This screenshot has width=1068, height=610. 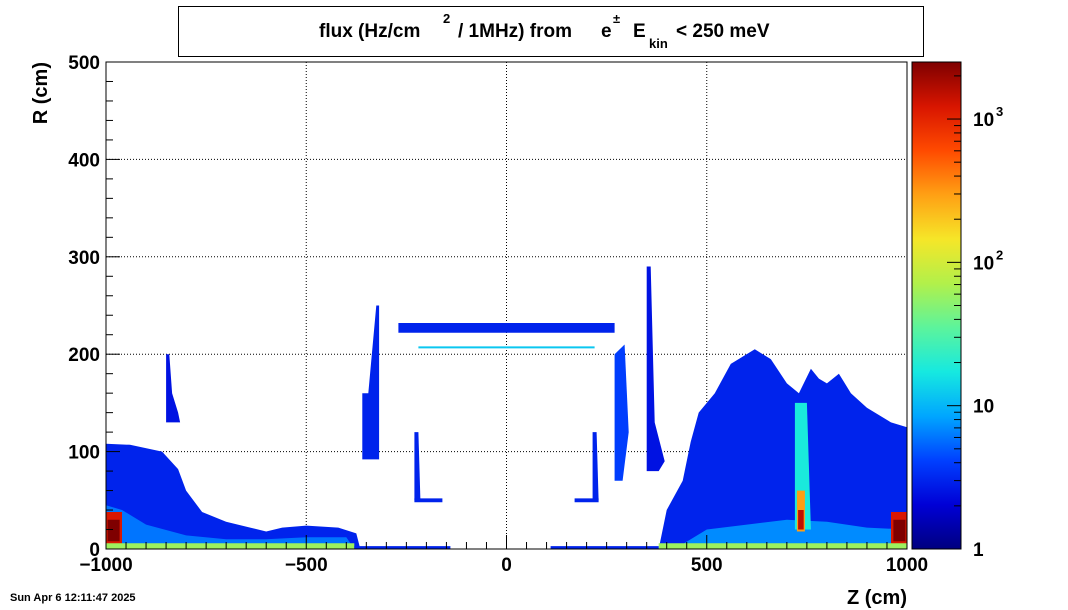 What do you see at coordinates (41, 93) in the screenshot?
I see `y-axis-label: R (cm)` at bounding box center [41, 93].